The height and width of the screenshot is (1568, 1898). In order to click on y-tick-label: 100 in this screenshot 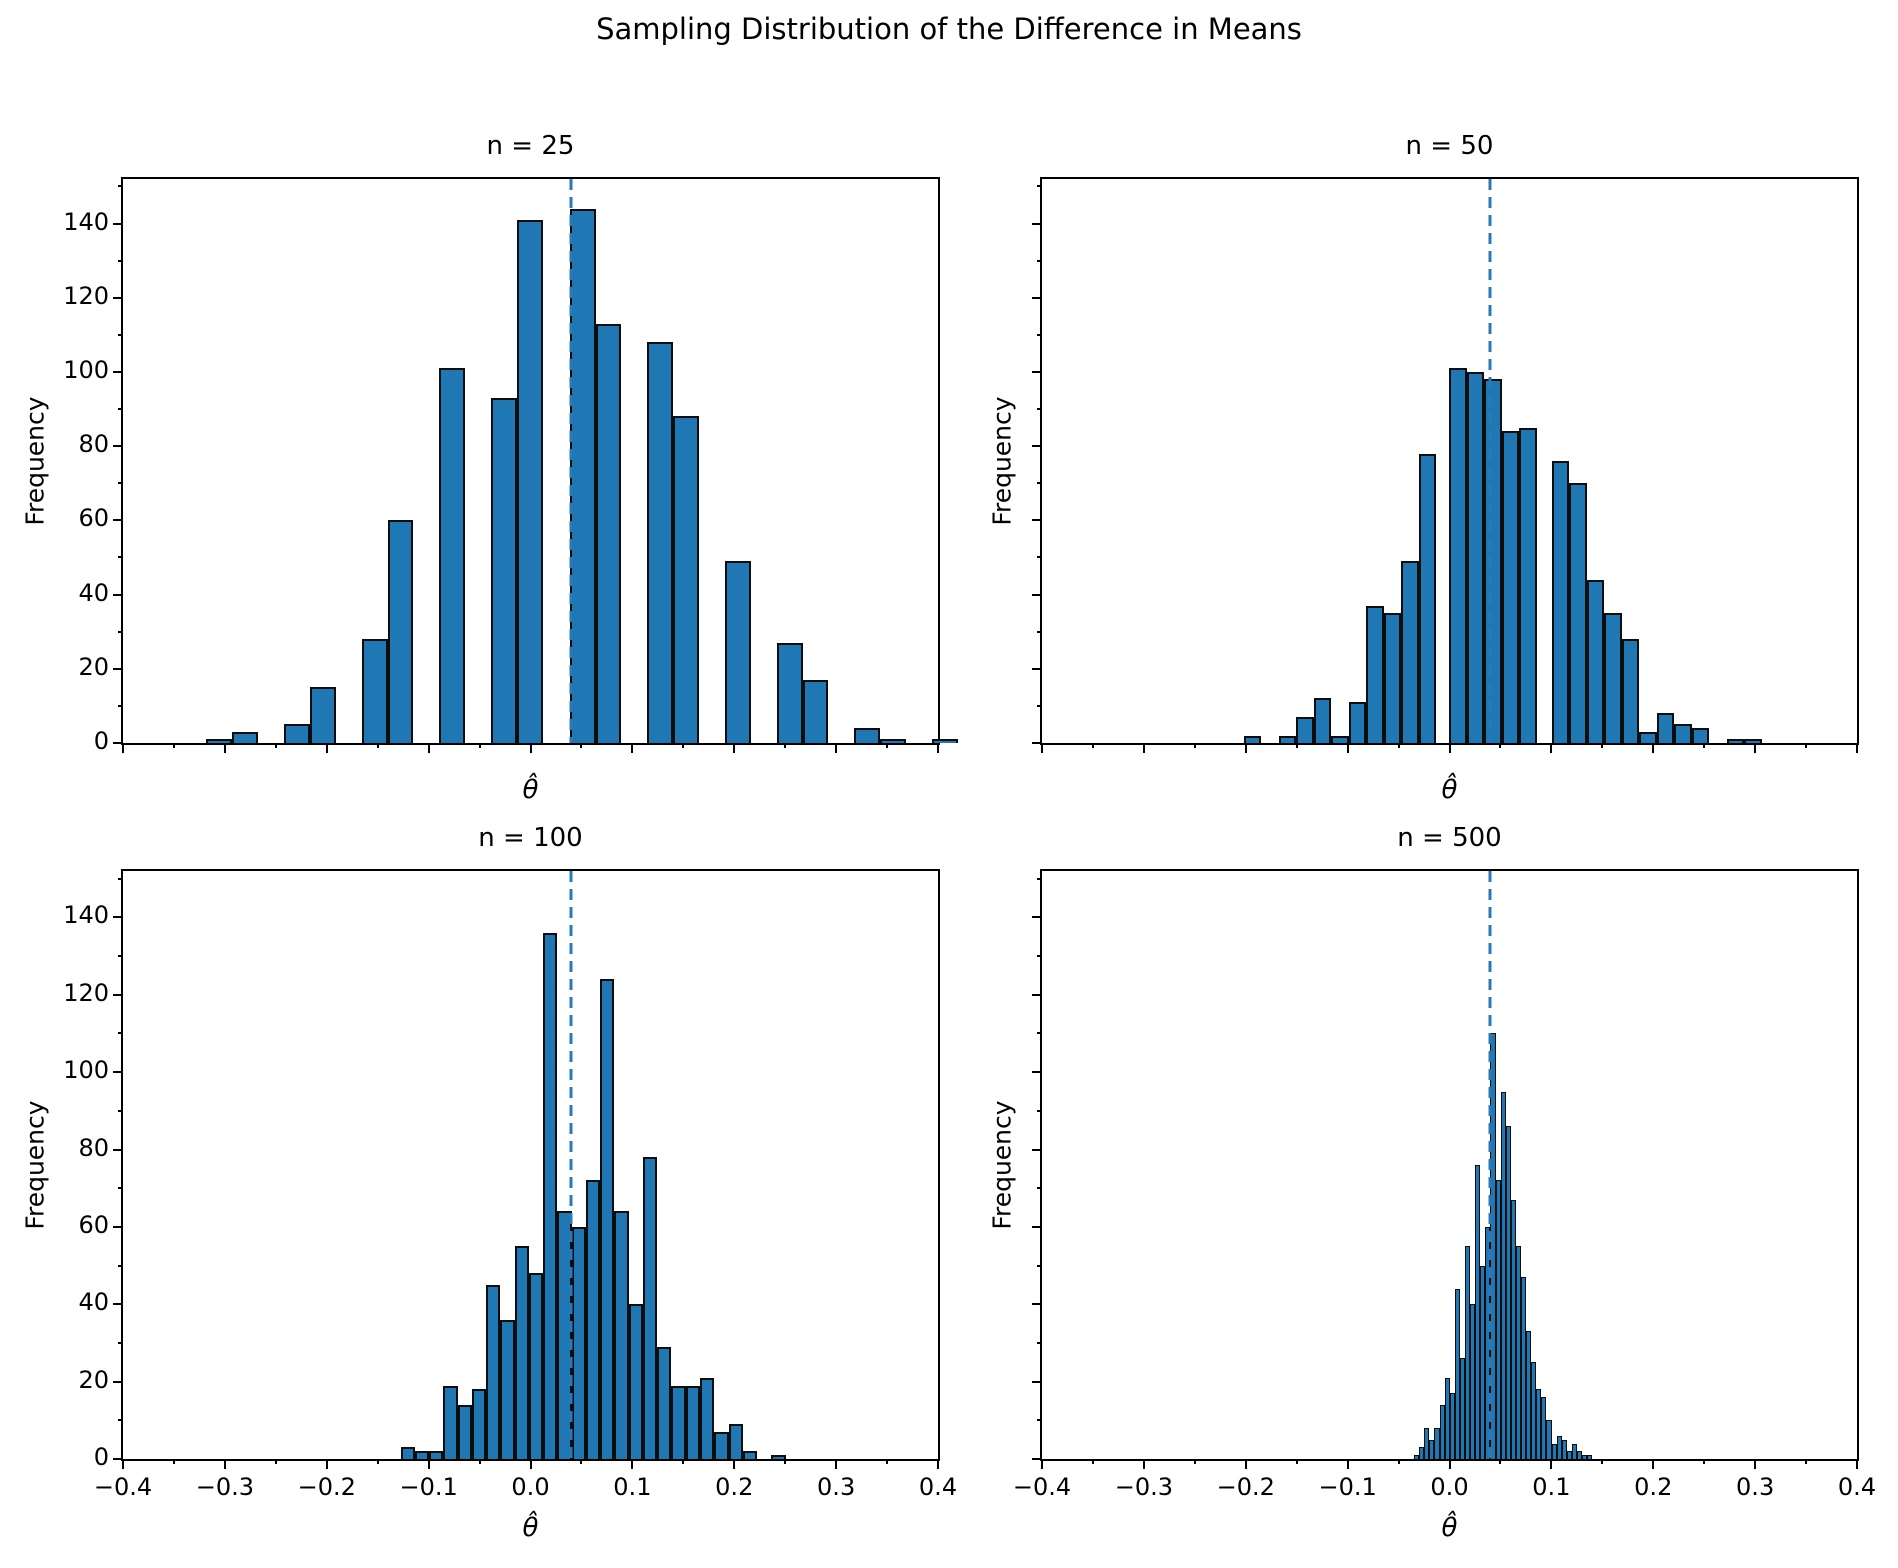, I will do `click(86, 1070)`.